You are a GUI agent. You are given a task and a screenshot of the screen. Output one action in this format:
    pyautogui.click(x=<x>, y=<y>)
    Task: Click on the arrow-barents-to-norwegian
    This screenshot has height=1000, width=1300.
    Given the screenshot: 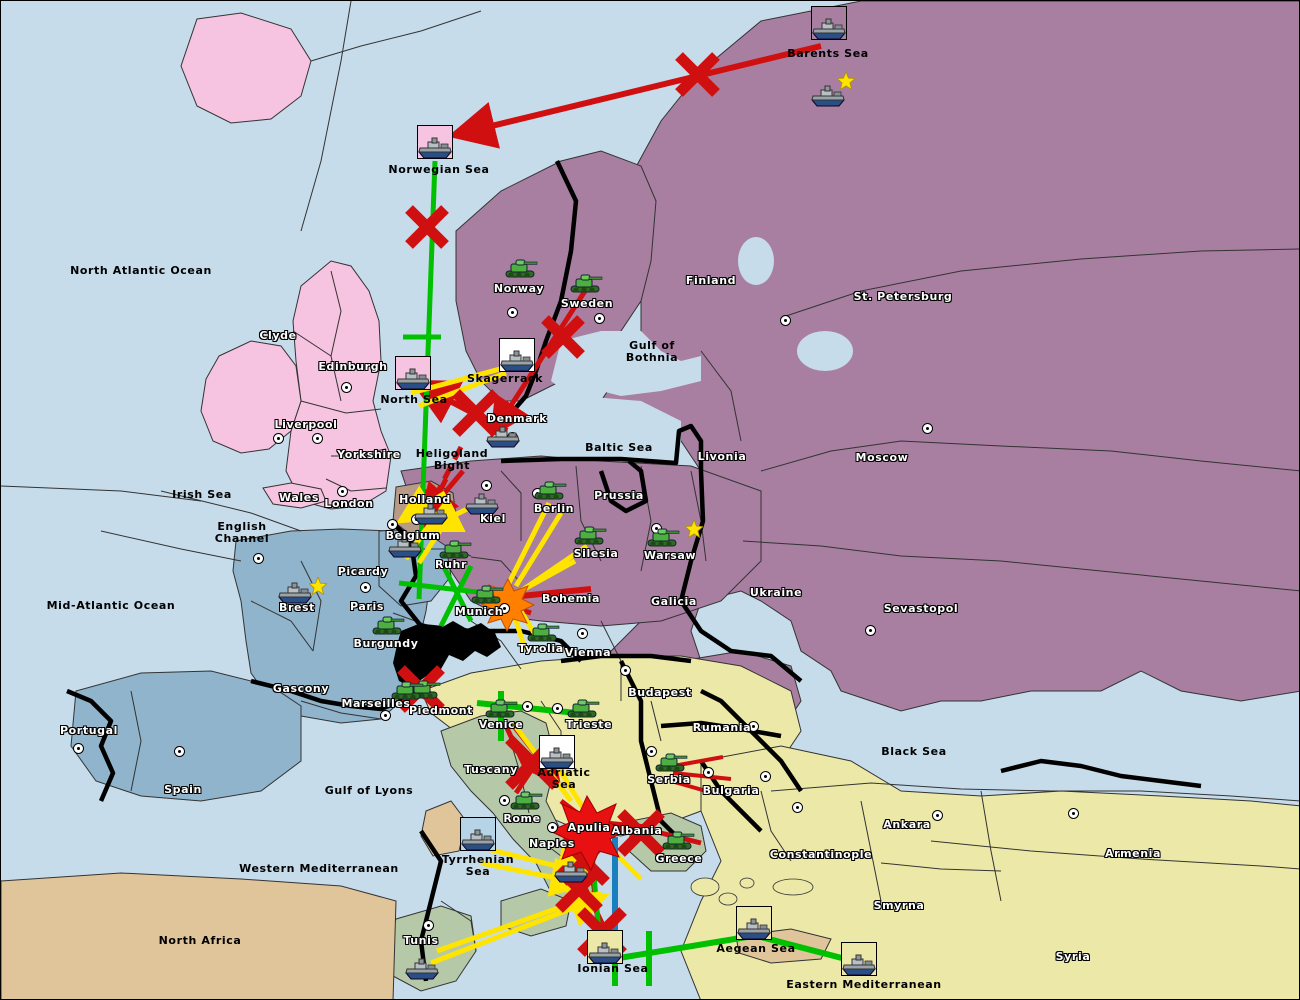 What is the action you would take?
    pyautogui.click(x=634, y=96)
    